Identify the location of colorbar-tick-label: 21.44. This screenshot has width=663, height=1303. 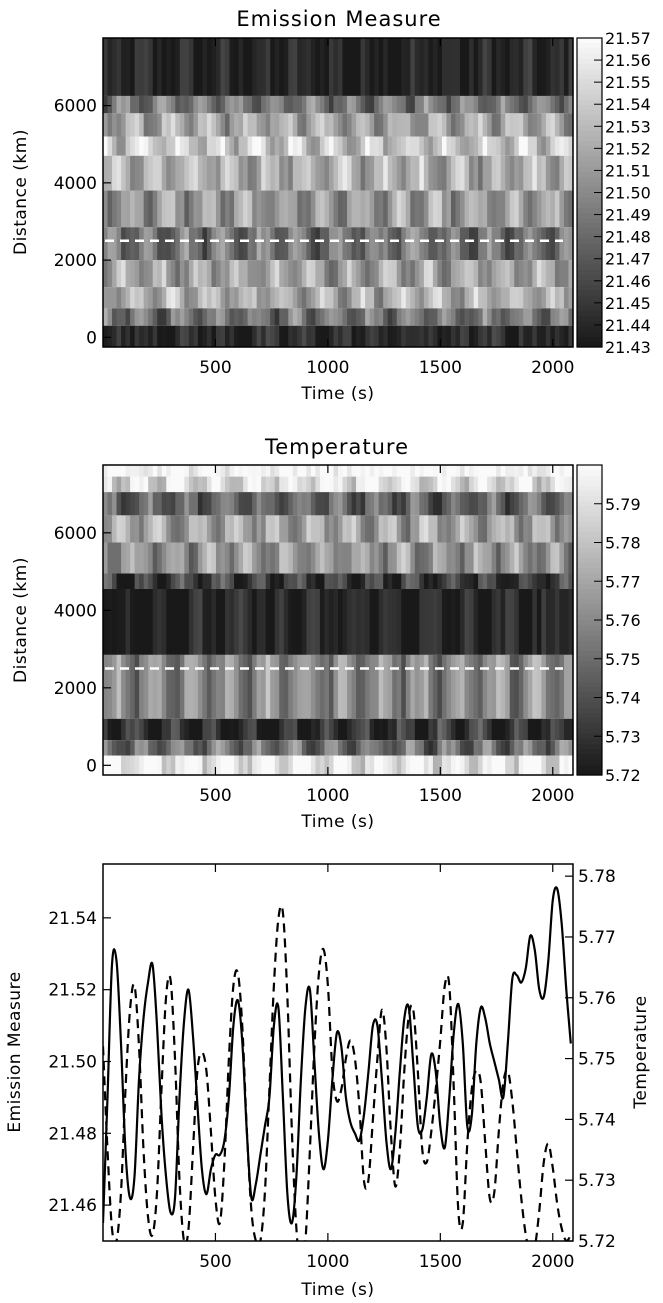
(628, 325).